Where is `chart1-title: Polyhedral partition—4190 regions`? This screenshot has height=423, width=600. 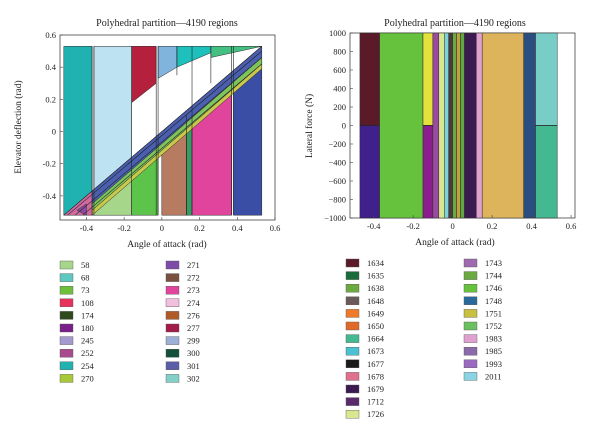
chart1-title: Polyhedral partition—4190 regions is located at coordinates (167, 23).